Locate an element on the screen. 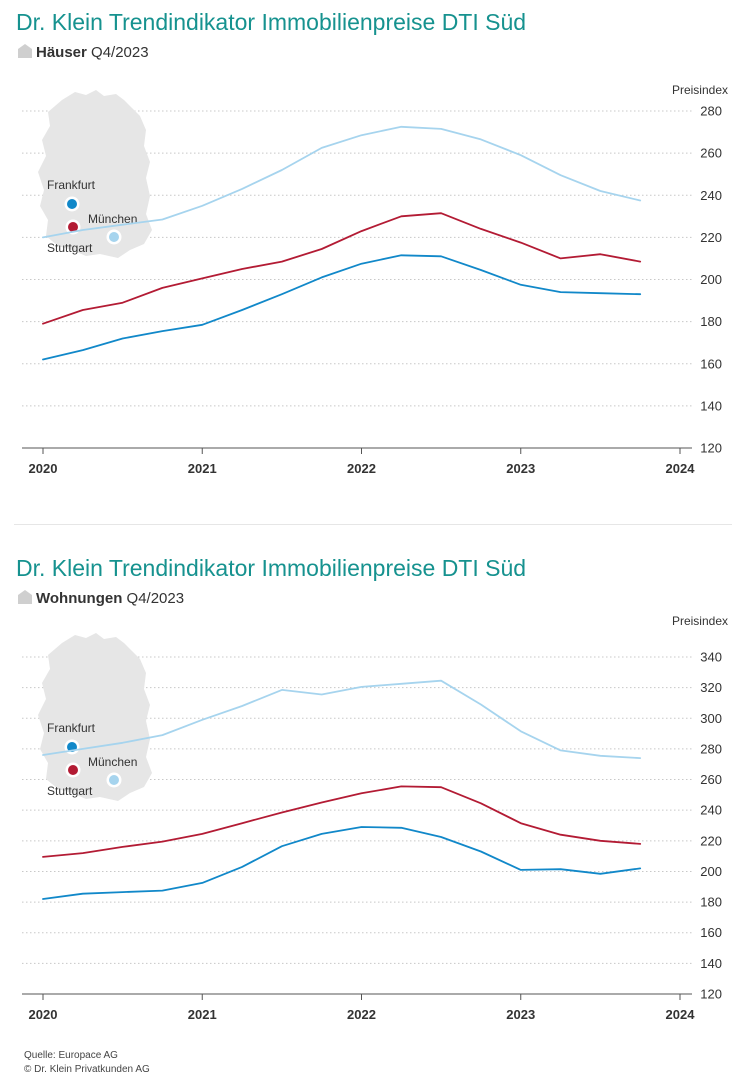  y-tick-label: 300 is located at coordinates (711, 718).